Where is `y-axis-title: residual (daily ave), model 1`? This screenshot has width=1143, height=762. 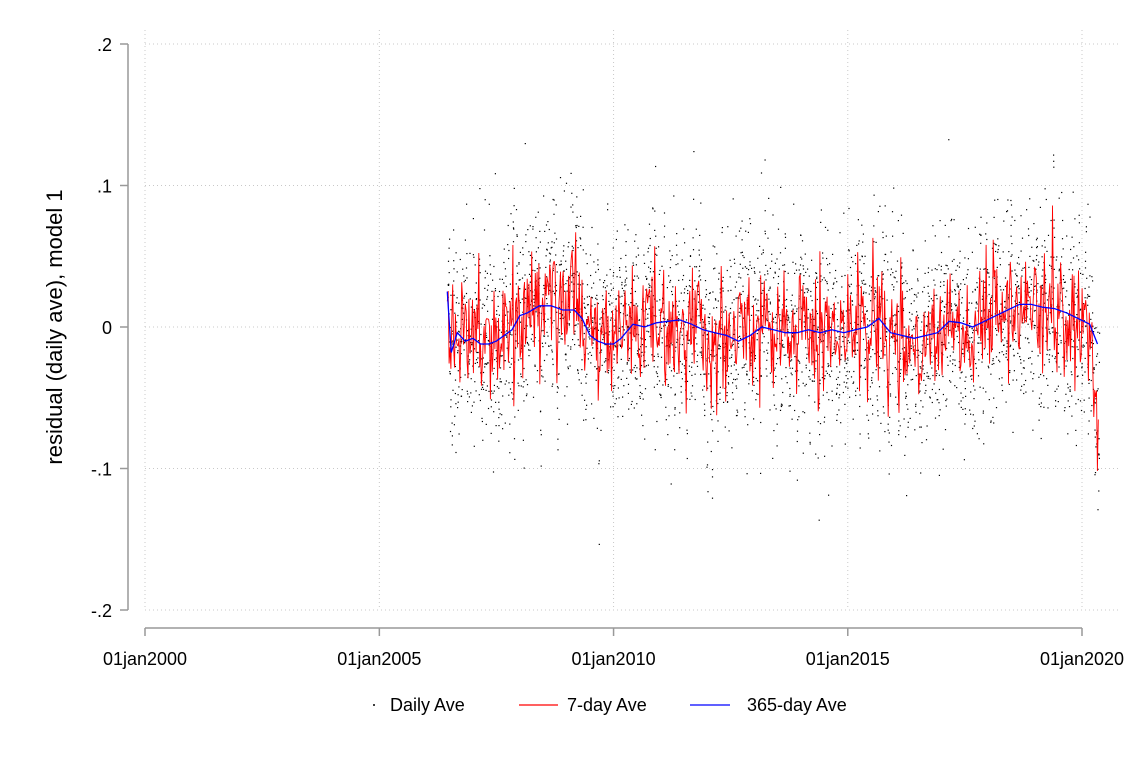 y-axis-title: residual (daily ave), model 1 is located at coordinates (54, 326).